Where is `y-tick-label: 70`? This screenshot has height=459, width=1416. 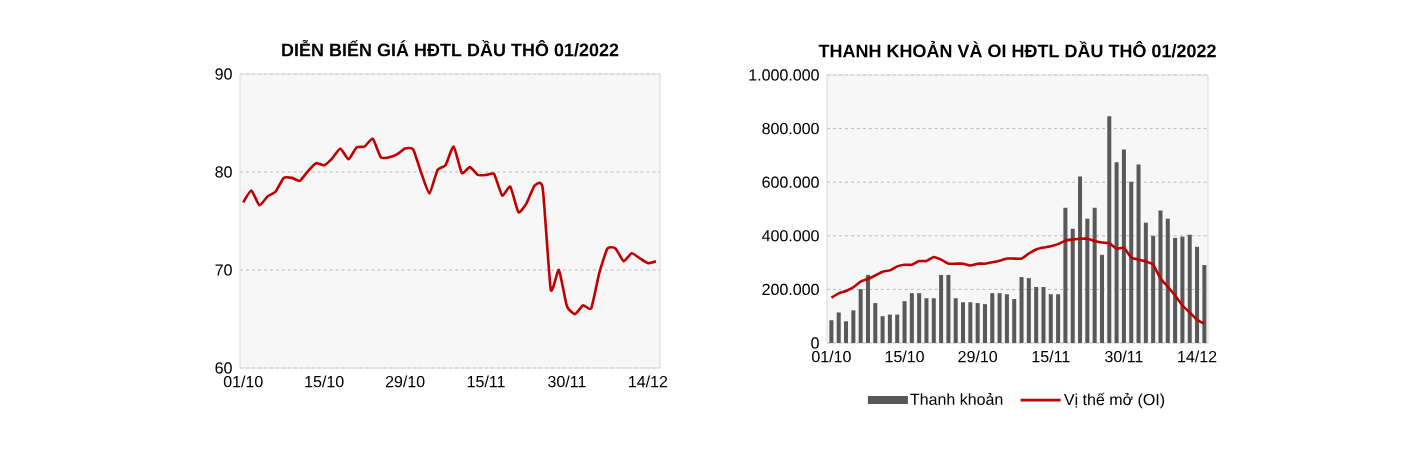 y-tick-label: 70 is located at coordinates (223, 270).